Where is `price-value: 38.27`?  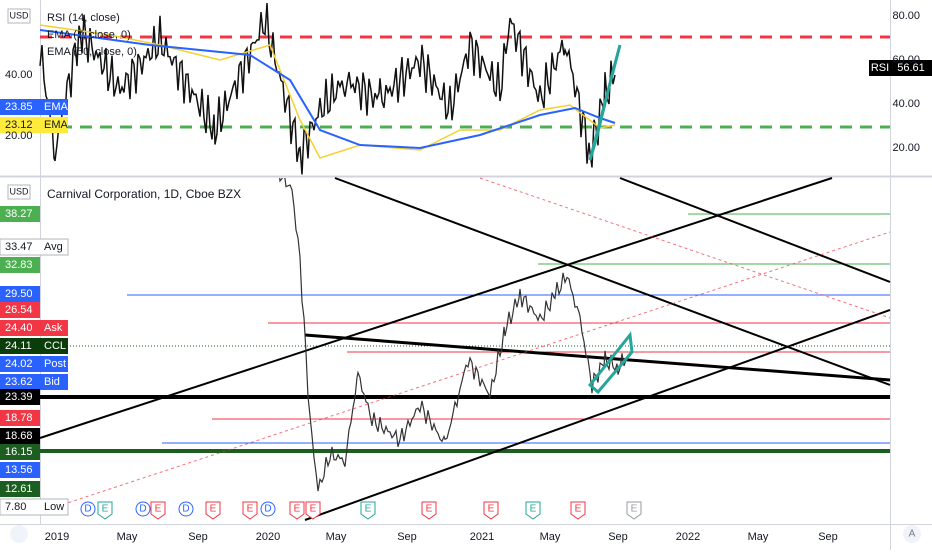 price-value: 38.27 is located at coordinates (19, 214).